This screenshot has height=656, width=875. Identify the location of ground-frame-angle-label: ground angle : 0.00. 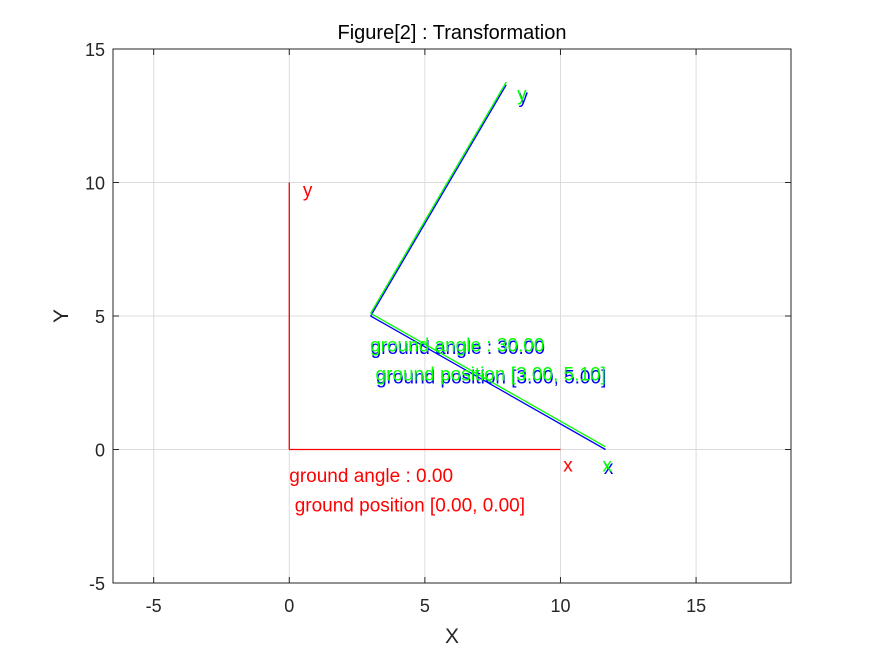
(371, 476).